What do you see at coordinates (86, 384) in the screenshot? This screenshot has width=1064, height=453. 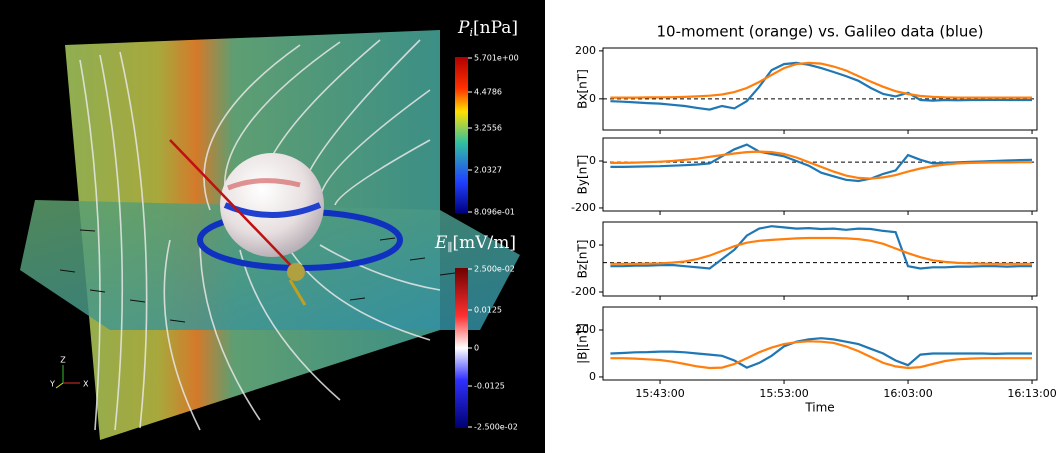 I see `axis-label: X` at bounding box center [86, 384].